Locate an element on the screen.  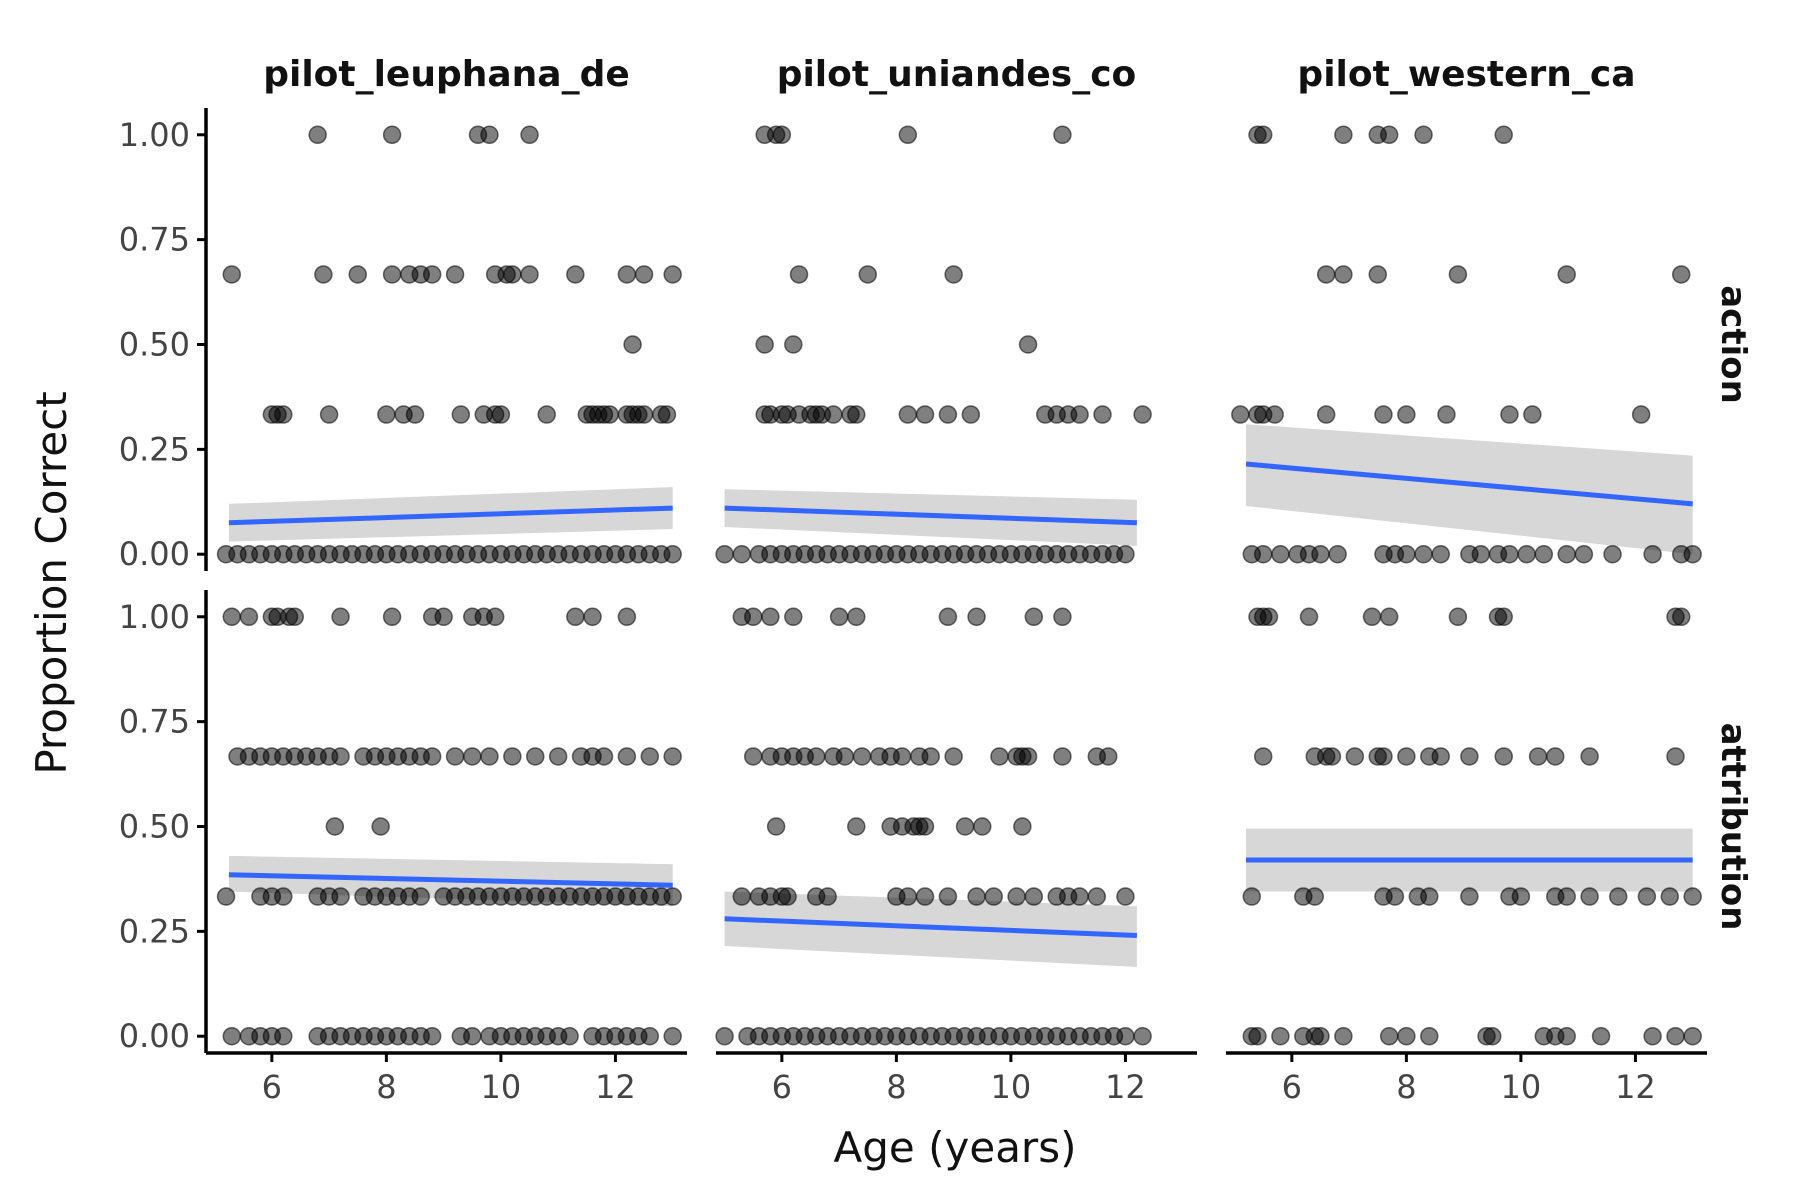
panel-pilot-uniandes-co-attribution is located at coordinates (933, 826).